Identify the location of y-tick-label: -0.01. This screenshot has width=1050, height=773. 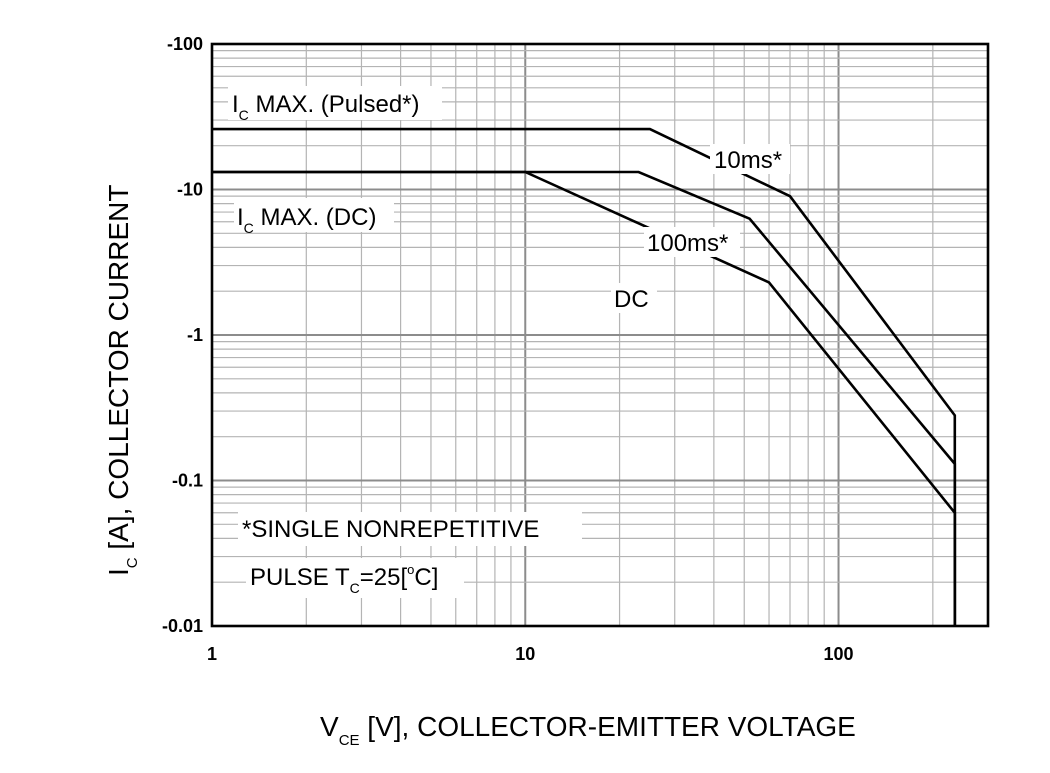
(182, 626).